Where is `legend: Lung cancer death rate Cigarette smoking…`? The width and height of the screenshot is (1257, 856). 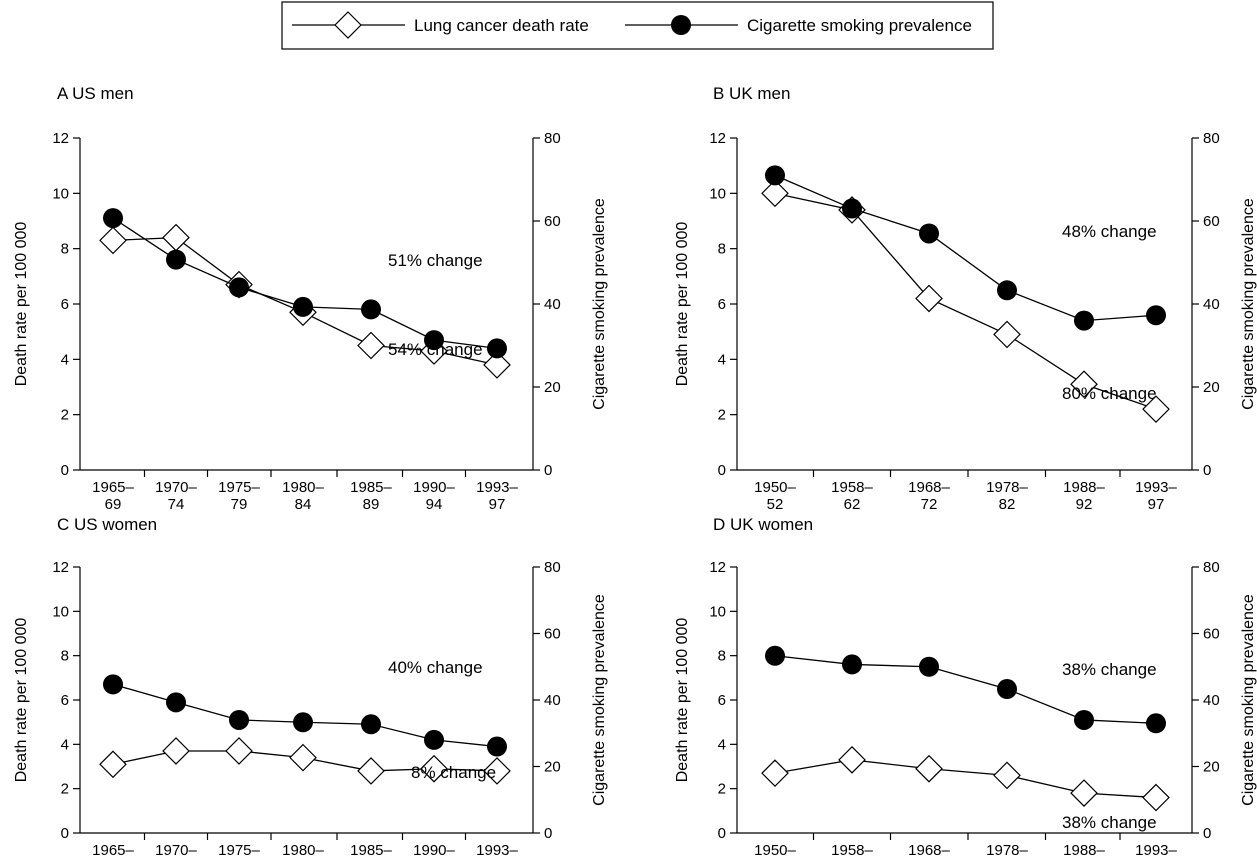
legend: Lung cancer death rate Cigarette smoking… is located at coordinates (637, 25).